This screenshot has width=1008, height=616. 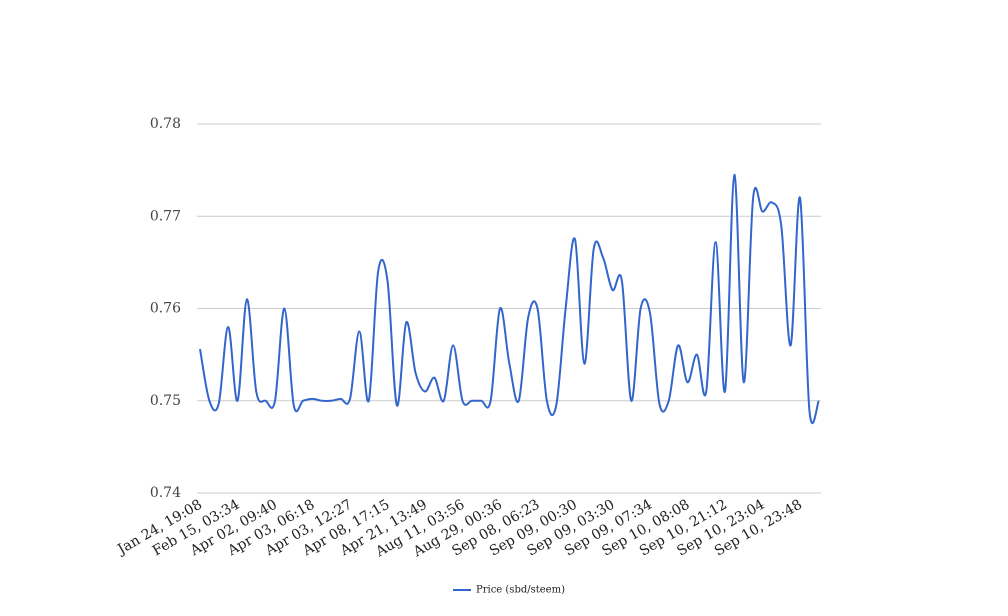 What do you see at coordinates (520, 590) in the screenshot?
I see `legend-label: Price (sbd/steem)` at bounding box center [520, 590].